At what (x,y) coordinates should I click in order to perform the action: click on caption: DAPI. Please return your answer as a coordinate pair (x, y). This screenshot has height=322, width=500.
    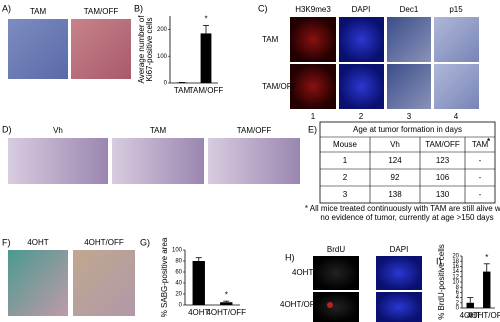
    Looking at the image, I should click on (399, 249).